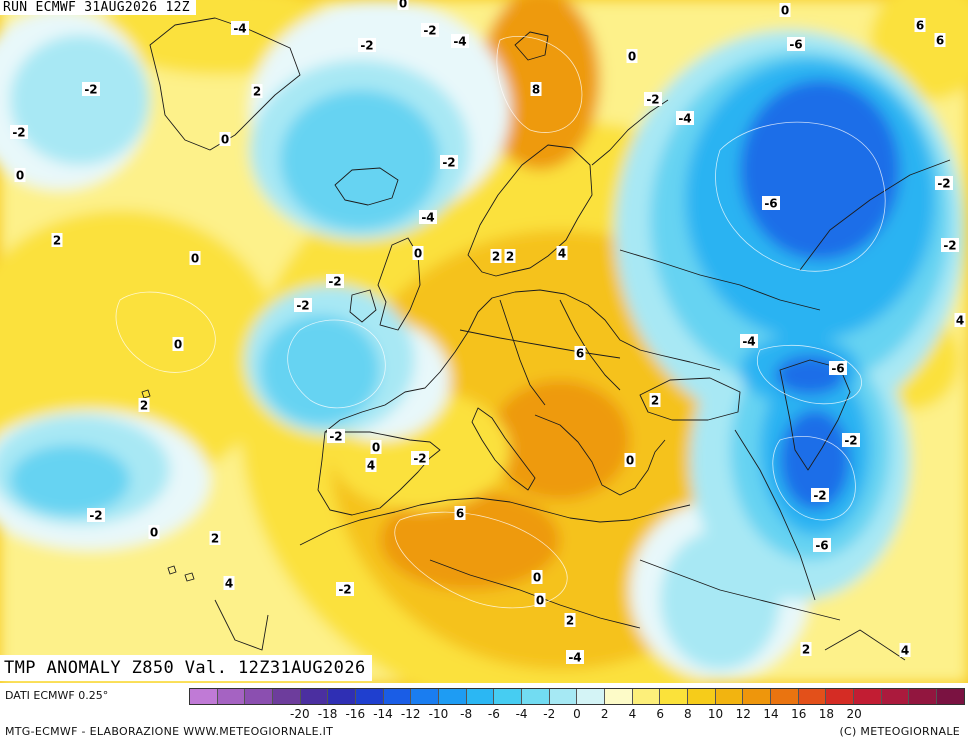 This screenshot has height=745, width=968. I want to click on color-scale-tick-label: 10, so click(715, 714).